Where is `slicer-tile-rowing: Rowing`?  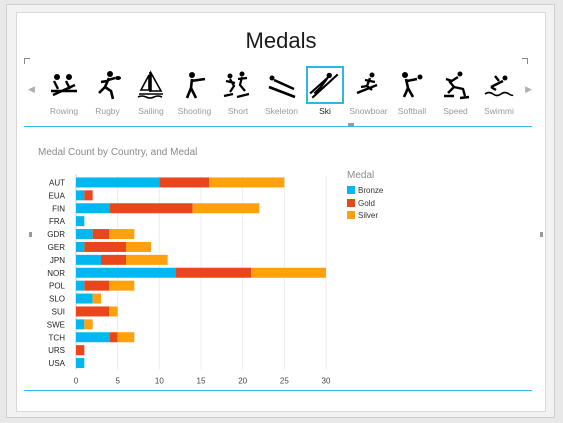
slicer-tile-rowing: Rowing is located at coordinates (64, 93).